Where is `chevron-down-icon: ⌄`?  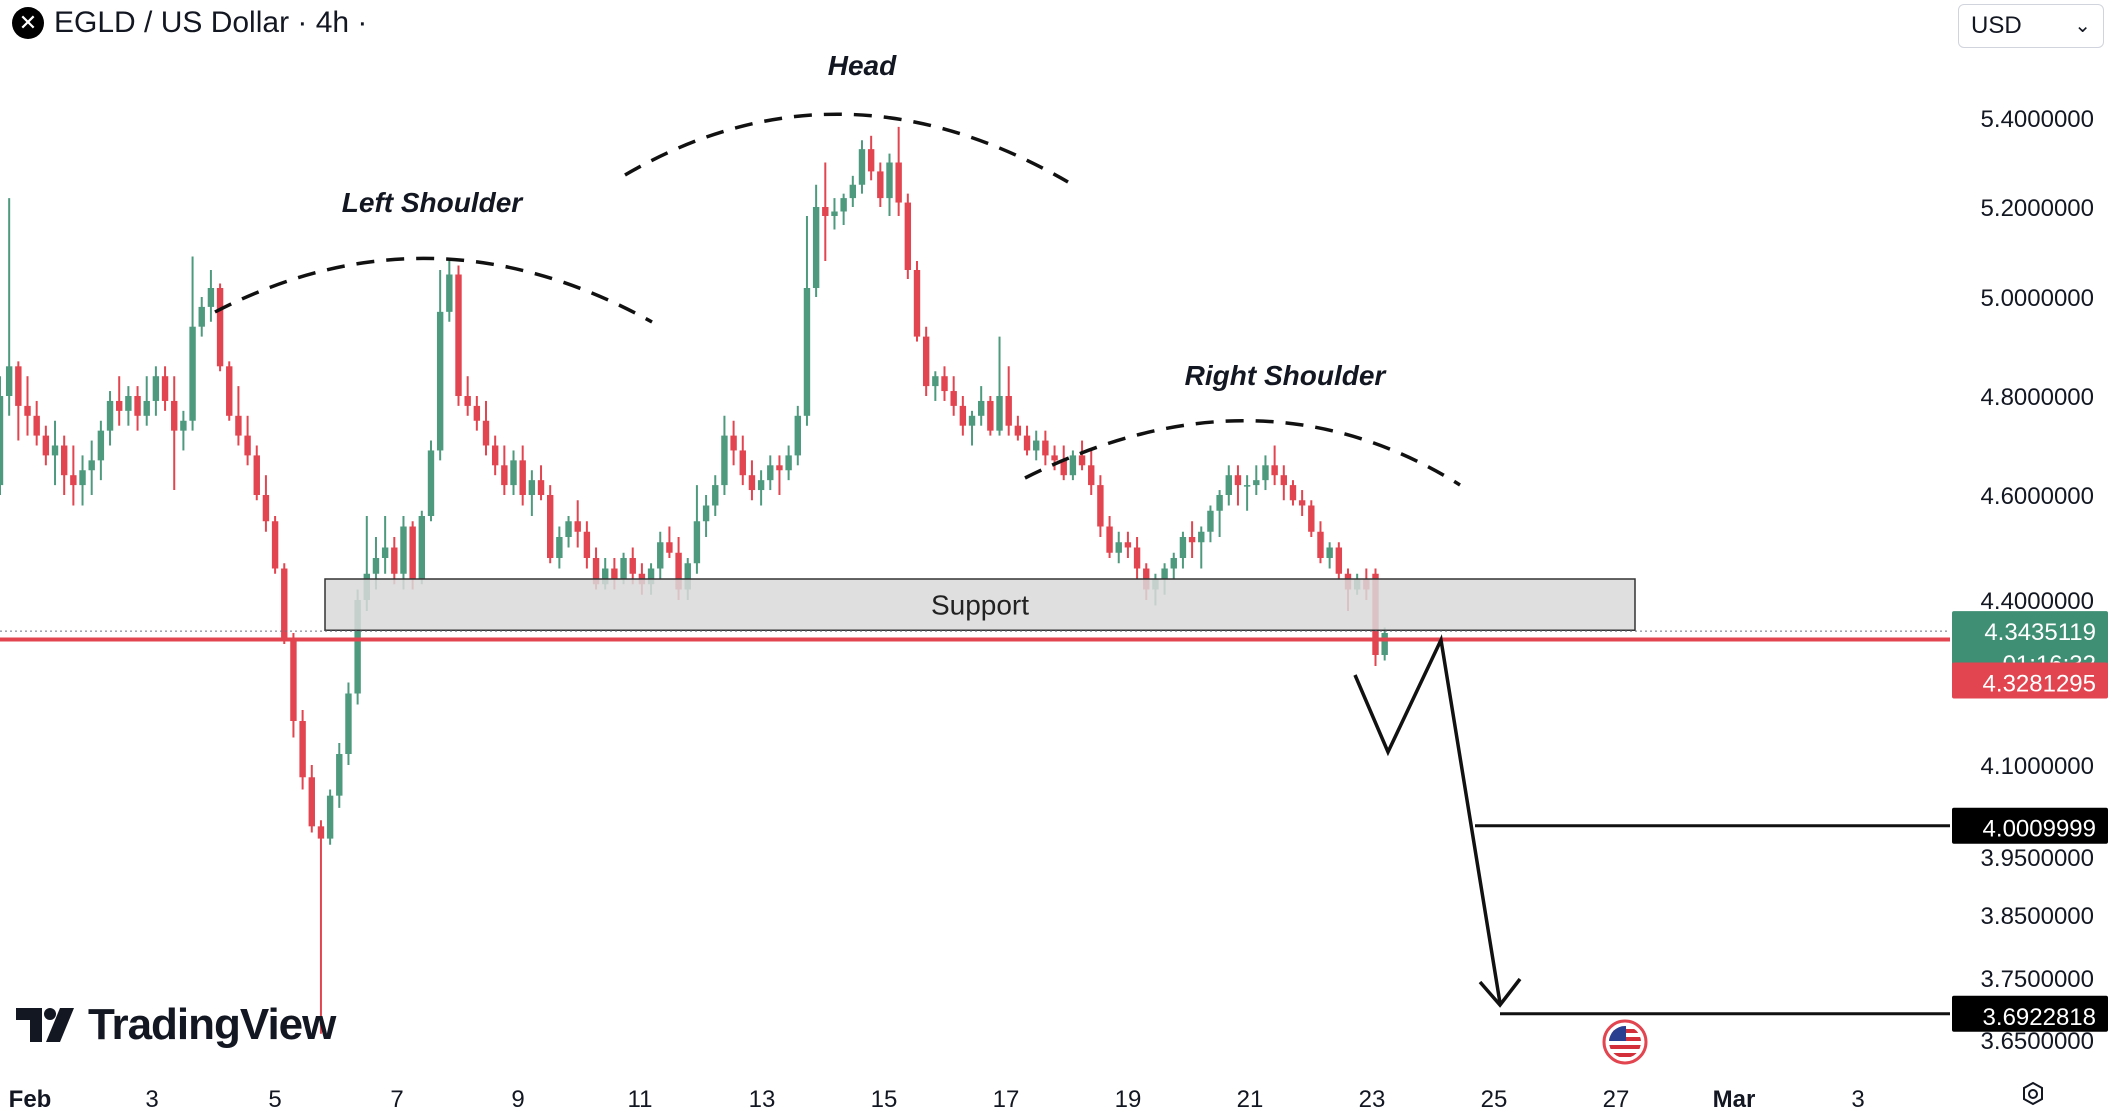
chevron-down-icon: ⌄ is located at coordinates (2082, 26).